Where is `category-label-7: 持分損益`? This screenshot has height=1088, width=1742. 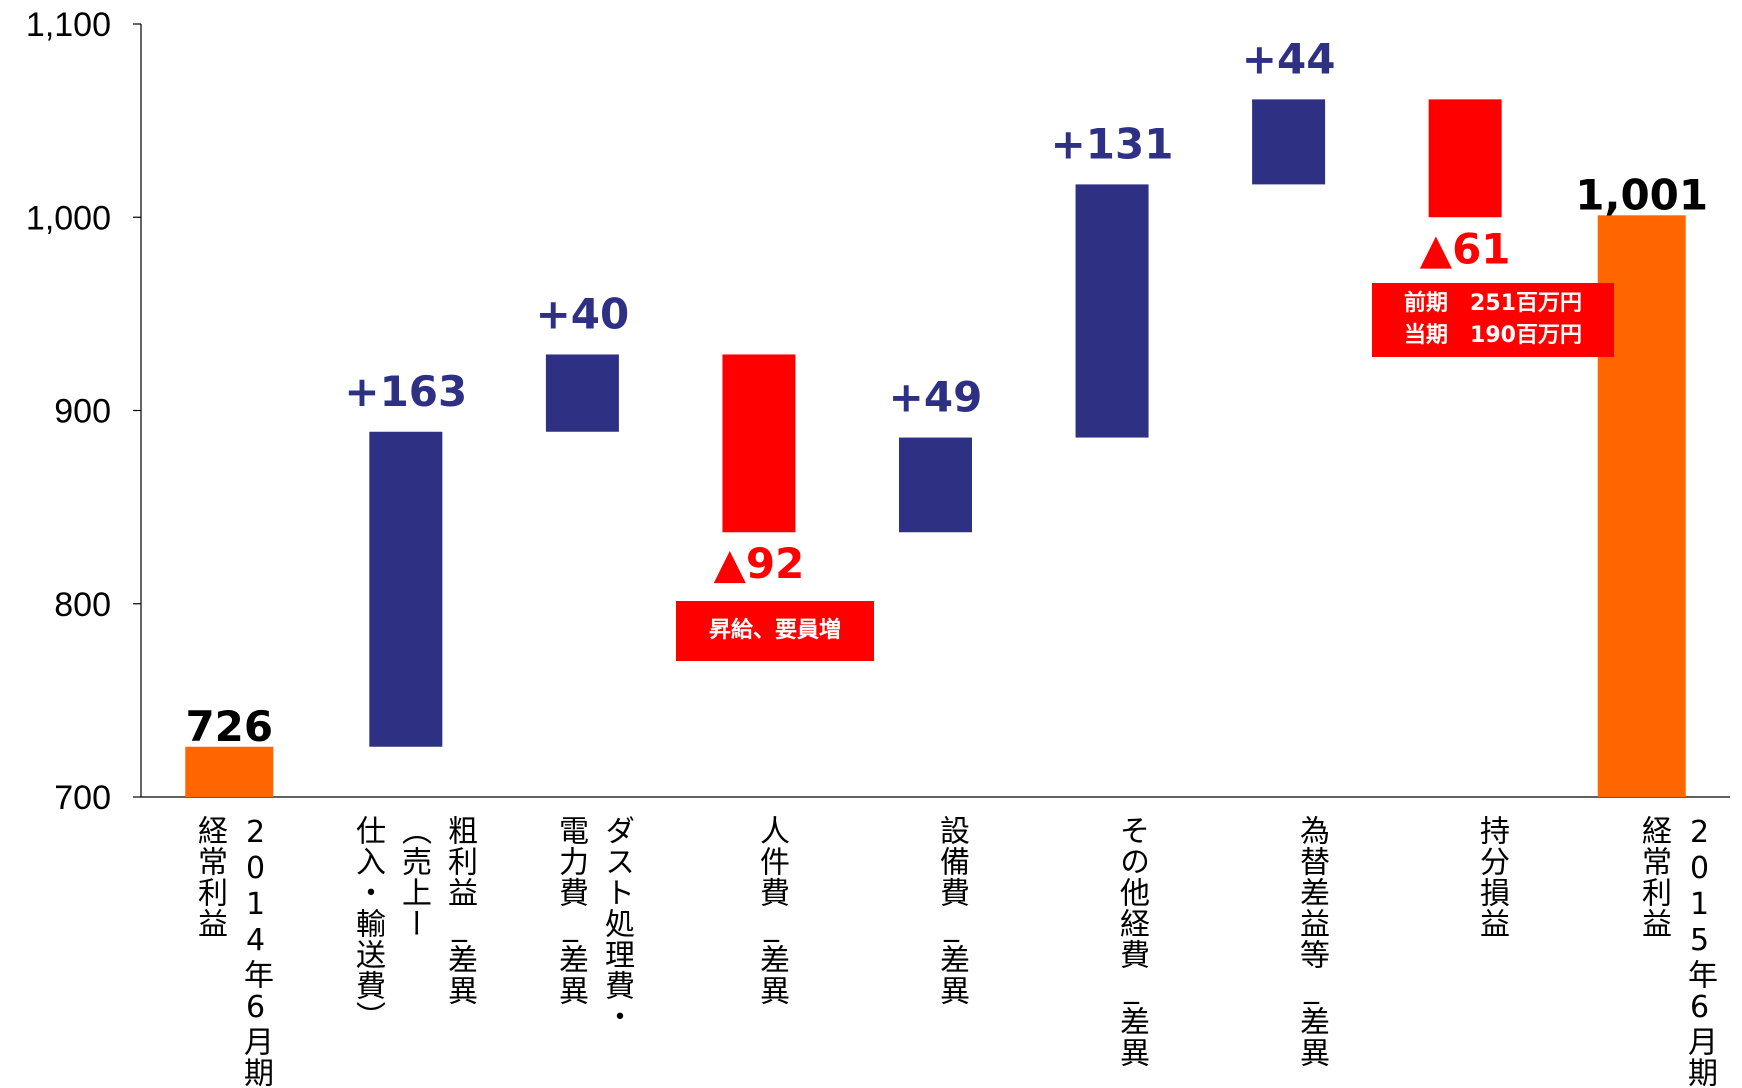
category-label-7: 持分損益 is located at coordinates (1491, 877).